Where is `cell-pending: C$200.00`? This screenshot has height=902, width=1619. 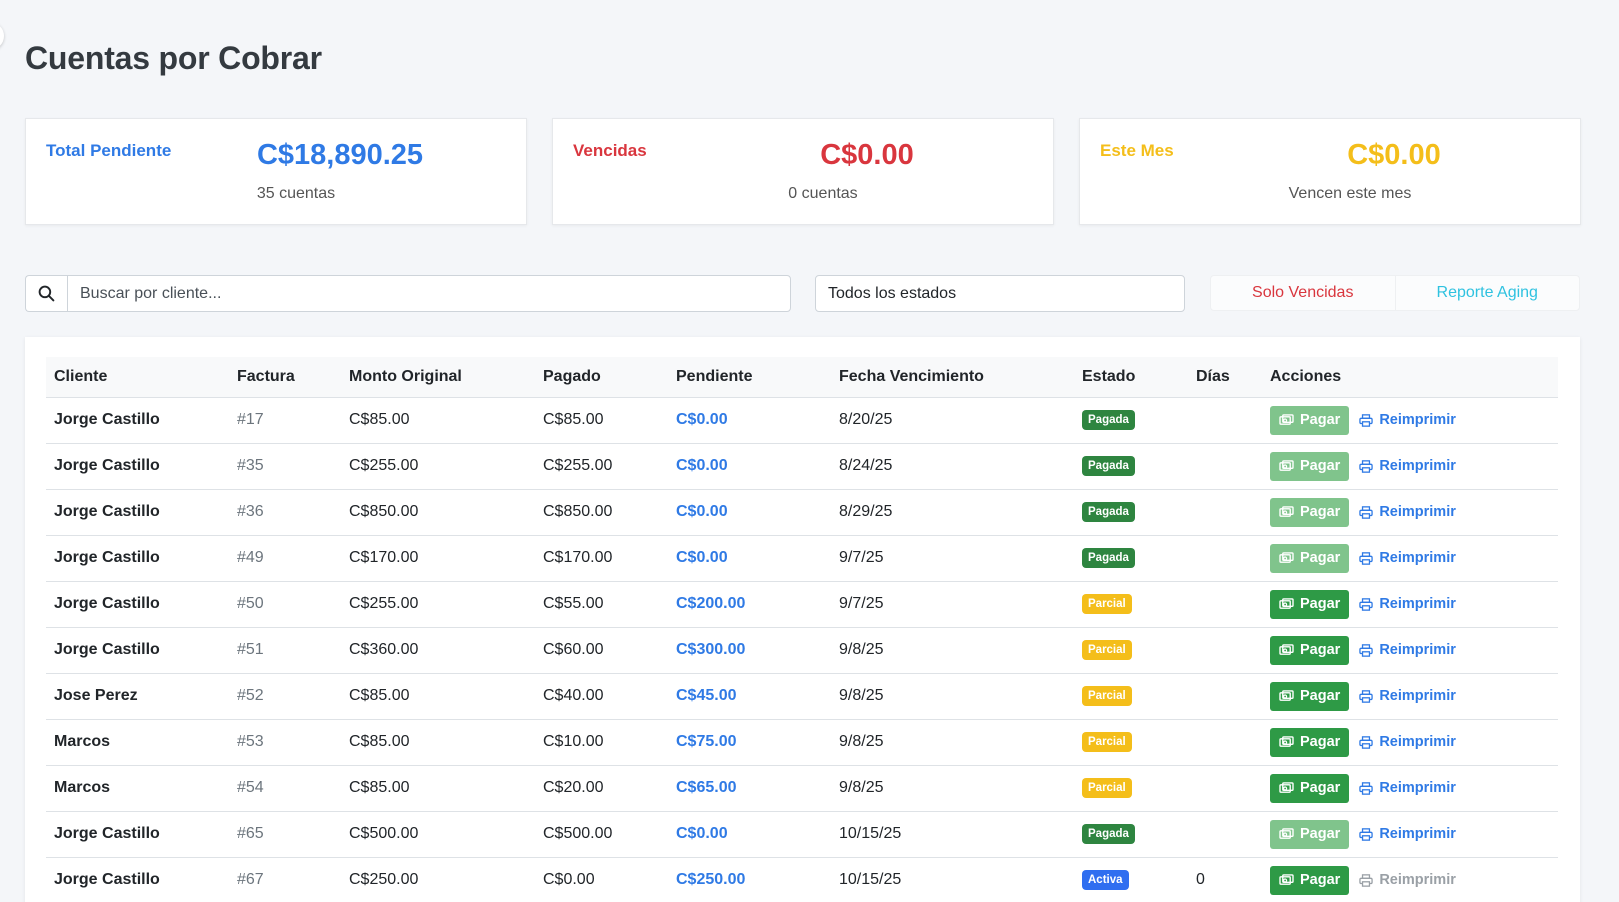 cell-pending: C$200.00 is located at coordinates (749, 604).